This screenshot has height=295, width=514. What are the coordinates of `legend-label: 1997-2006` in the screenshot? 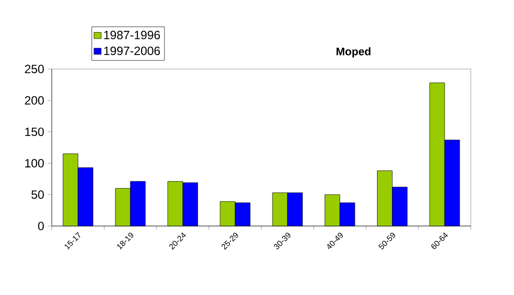 It's located at (132, 51).